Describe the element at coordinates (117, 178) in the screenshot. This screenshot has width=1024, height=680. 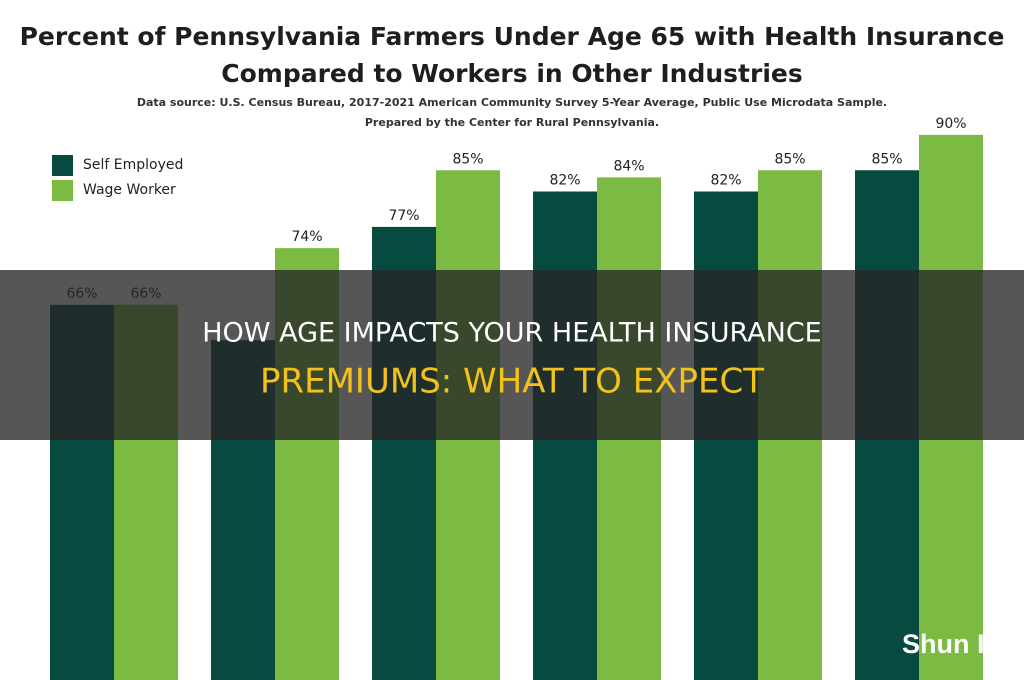
I see `legend: Self Employed Wage Worker` at that location.